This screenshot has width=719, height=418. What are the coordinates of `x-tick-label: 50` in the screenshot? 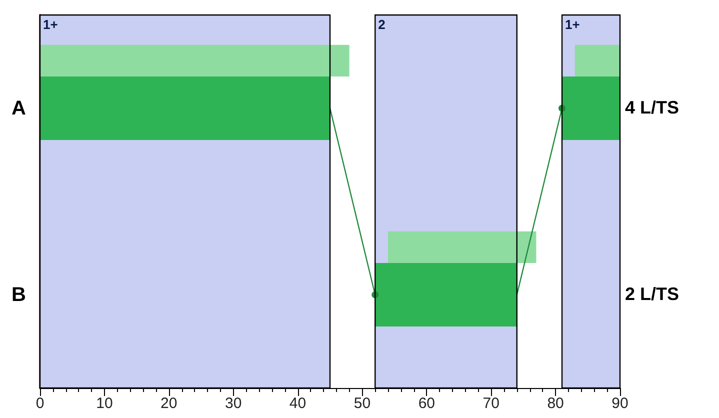 It's located at (362, 403).